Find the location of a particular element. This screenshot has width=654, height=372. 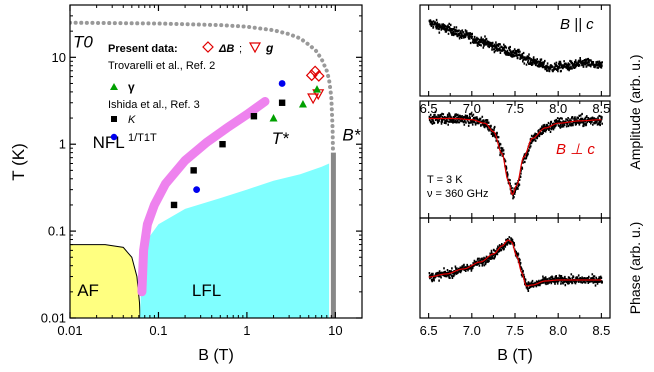

x-tick-label: 0.01 is located at coordinates (69, 330).